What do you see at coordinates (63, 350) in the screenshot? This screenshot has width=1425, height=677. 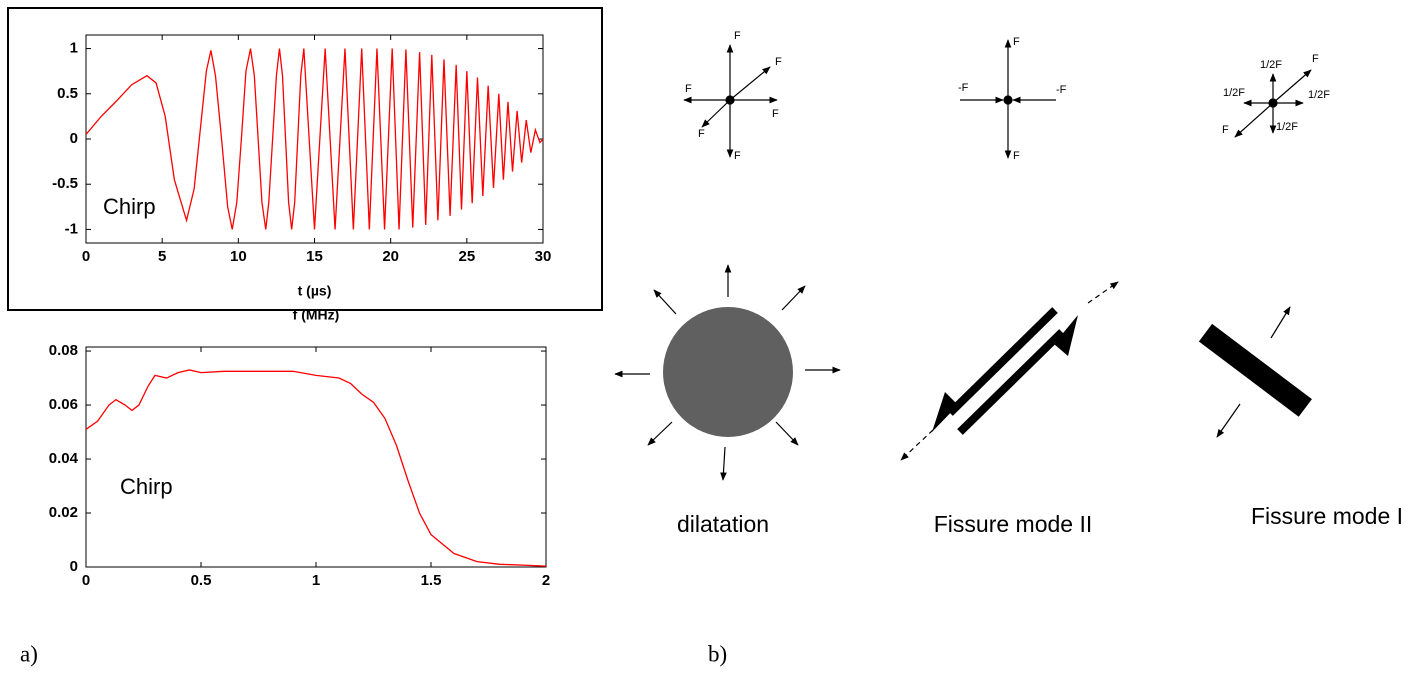 I see `y-tick-label: 0.08` at bounding box center [63, 350].